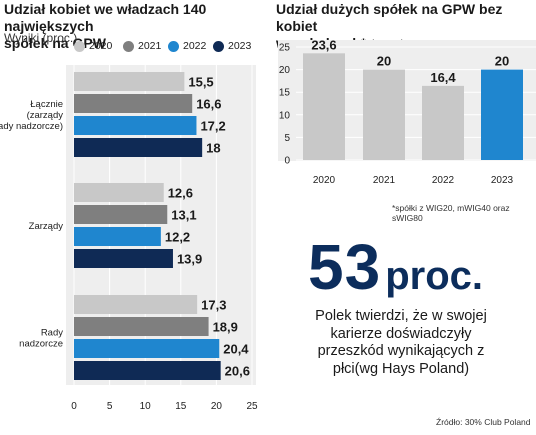  I want to click on category-label: nadzorcze, so click(41, 344).